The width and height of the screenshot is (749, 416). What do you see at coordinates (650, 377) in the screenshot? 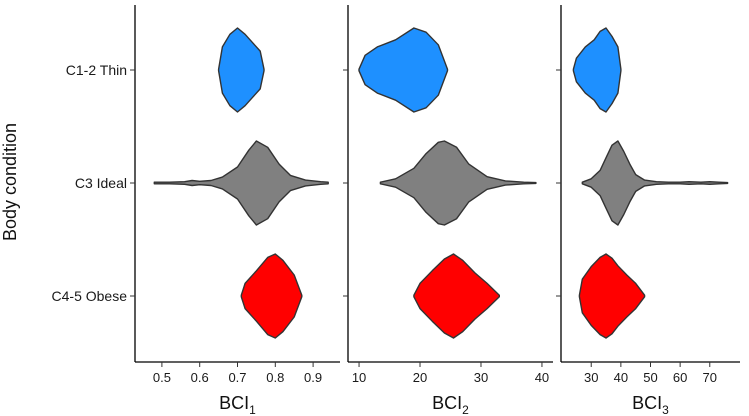
I see `x-tick-label: 50` at bounding box center [650, 377].